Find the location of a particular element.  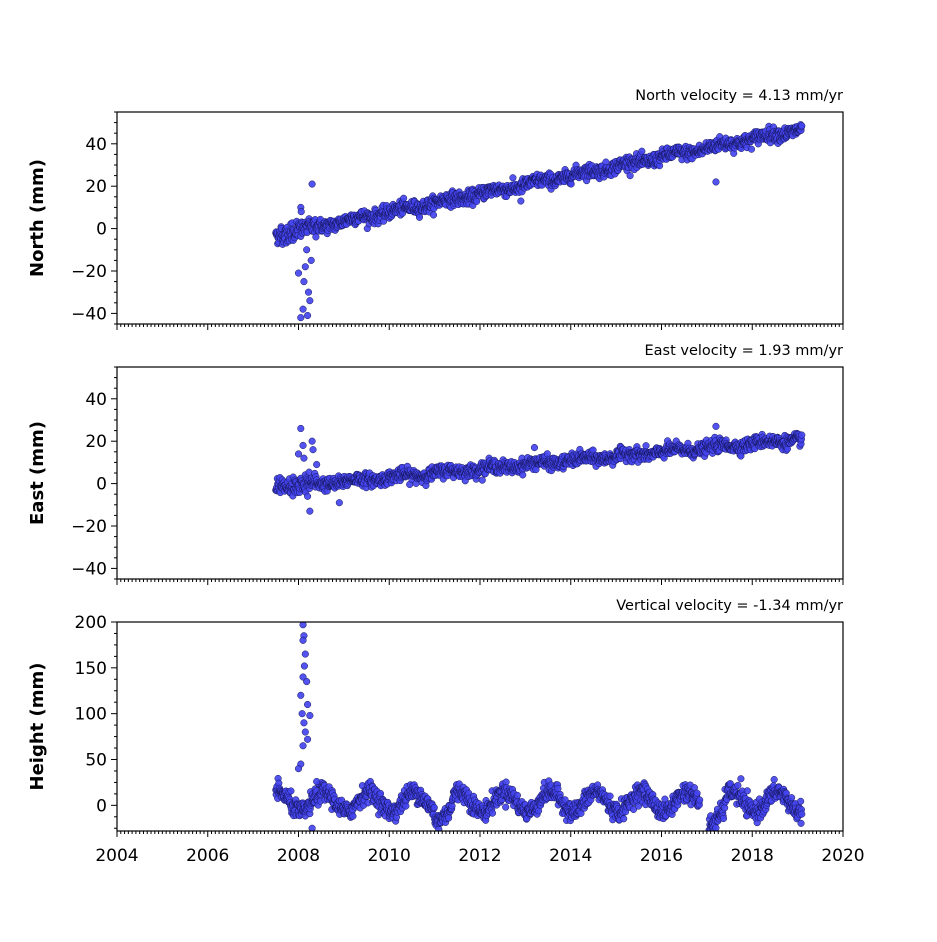

x-tick-label: 2020 is located at coordinates (842, 856).